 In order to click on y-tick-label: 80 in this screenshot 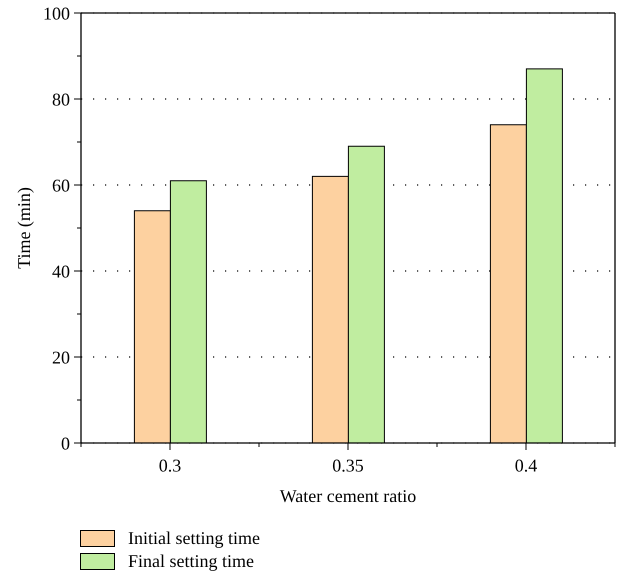, I will do `click(61, 99)`.